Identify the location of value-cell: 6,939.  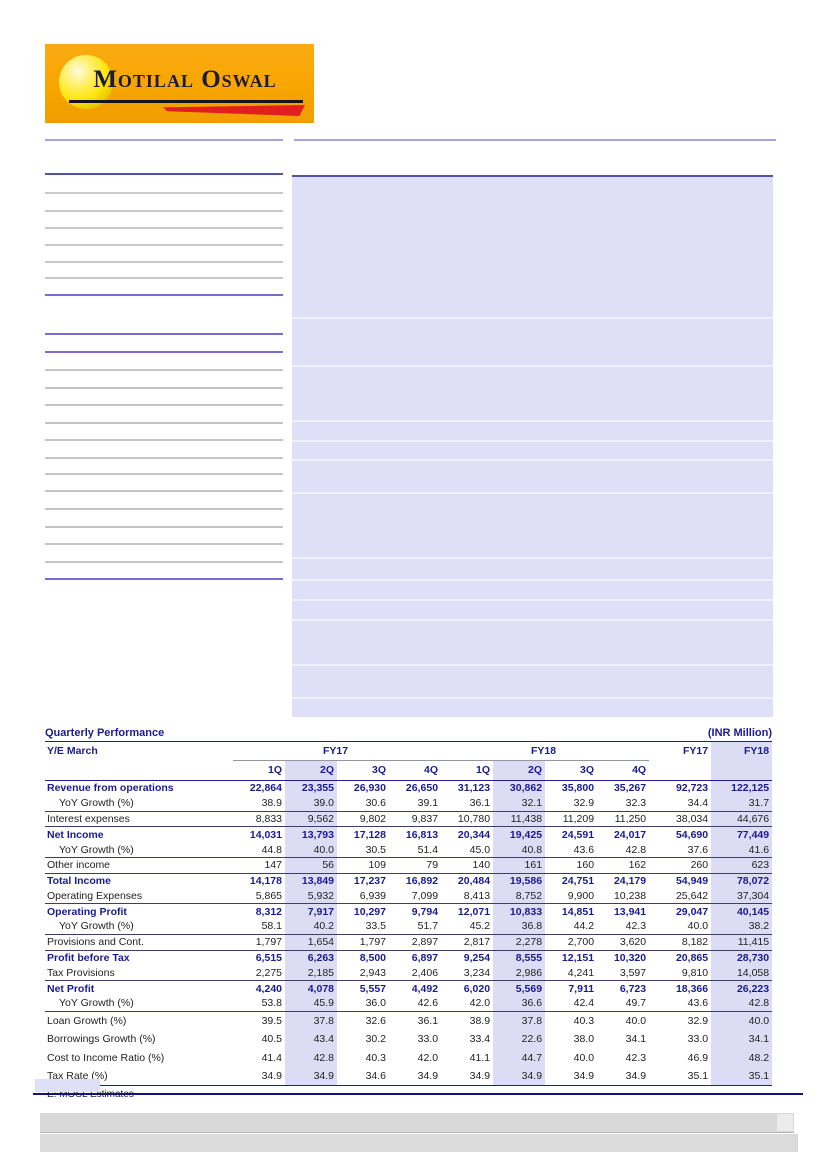
(372, 895).